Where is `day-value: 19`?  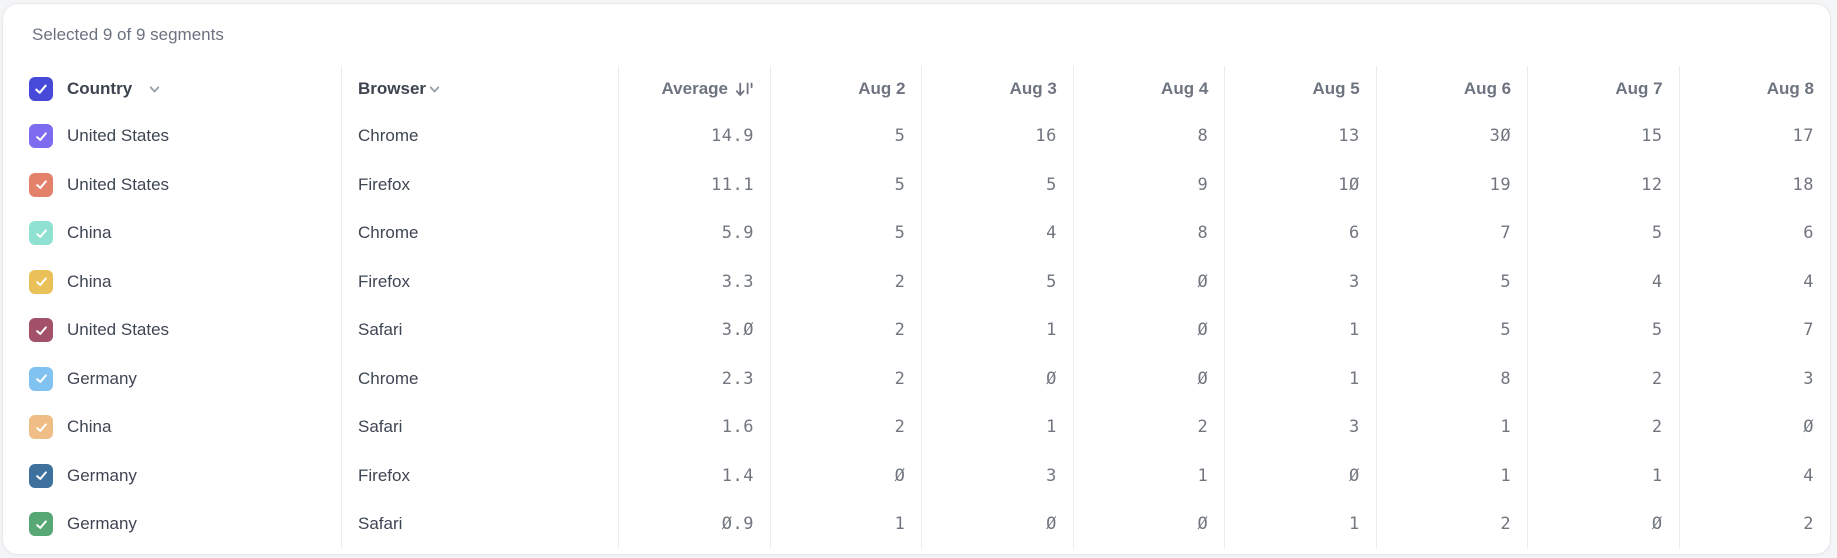 day-value: 19 is located at coordinates (1500, 184).